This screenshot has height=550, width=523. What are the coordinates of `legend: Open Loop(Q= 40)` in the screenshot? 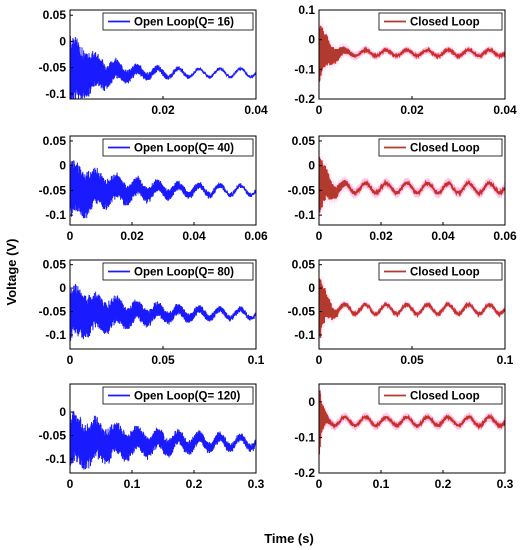 It's located at (178, 147).